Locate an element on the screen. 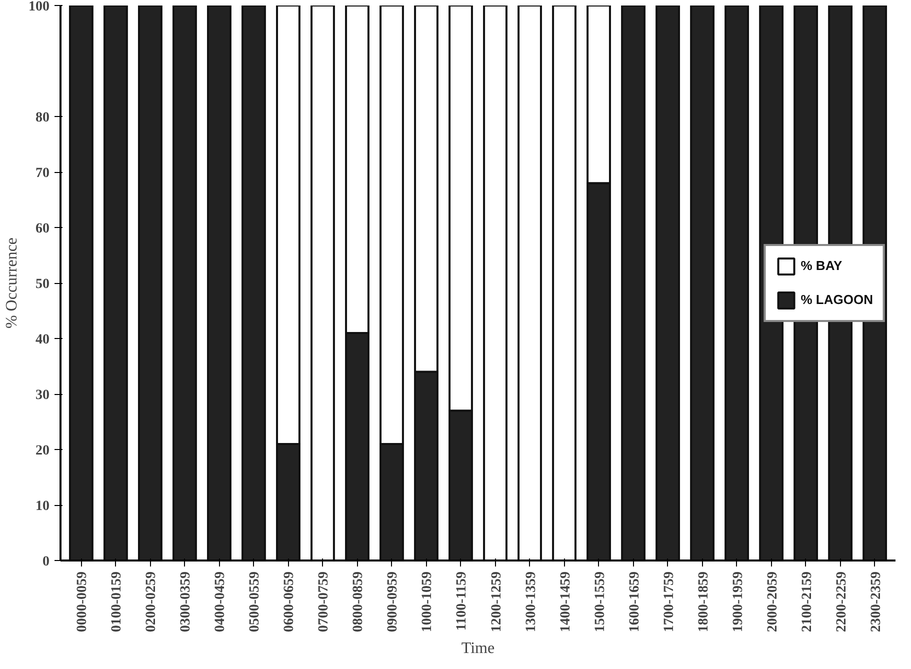 This screenshot has height=669, width=911. x-tick-label: 0400-0459 is located at coordinates (220, 601).